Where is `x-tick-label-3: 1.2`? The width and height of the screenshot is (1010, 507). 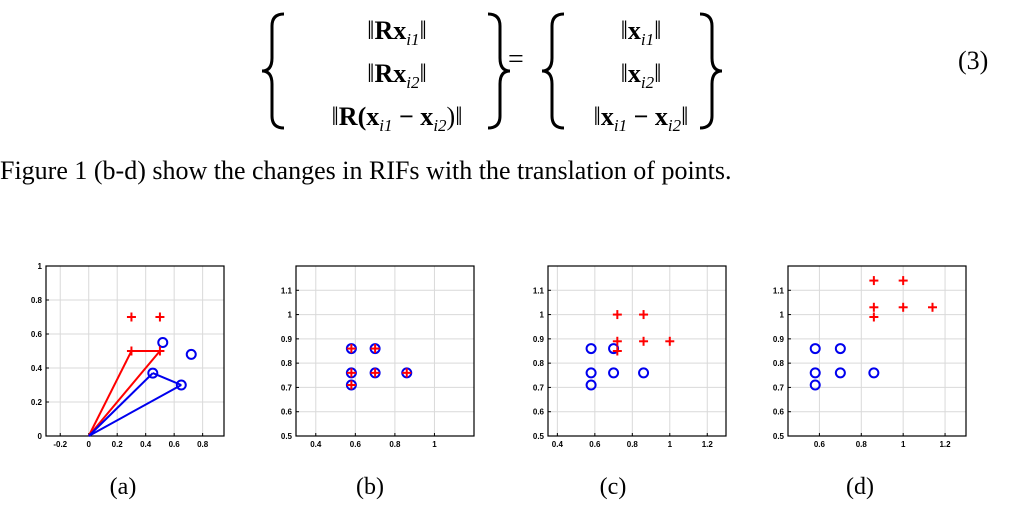 x-tick-label-3: 1.2 is located at coordinates (945, 444).